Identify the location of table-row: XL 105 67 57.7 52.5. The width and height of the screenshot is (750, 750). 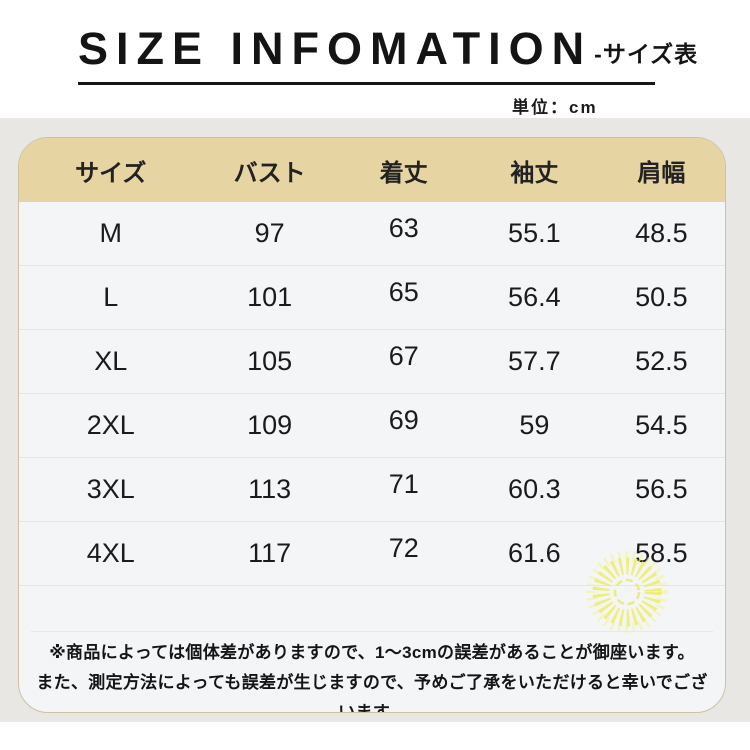
(372, 362).